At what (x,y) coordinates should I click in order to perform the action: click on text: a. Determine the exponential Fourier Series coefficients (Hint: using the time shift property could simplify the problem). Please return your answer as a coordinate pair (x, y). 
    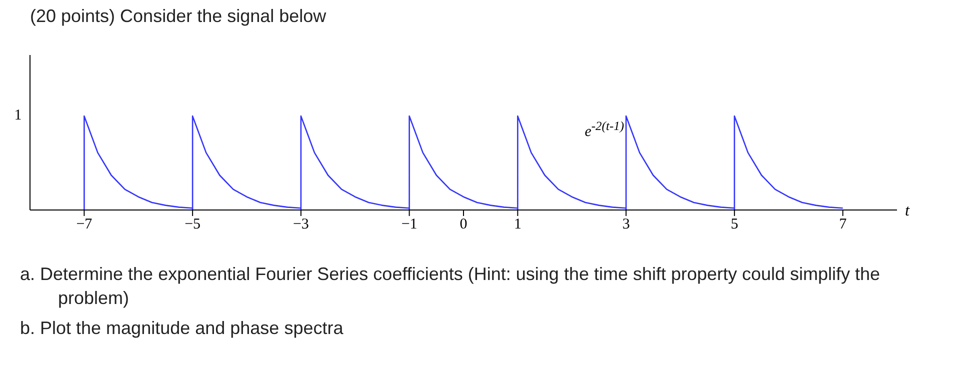
    Looking at the image, I should click on (451, 286).